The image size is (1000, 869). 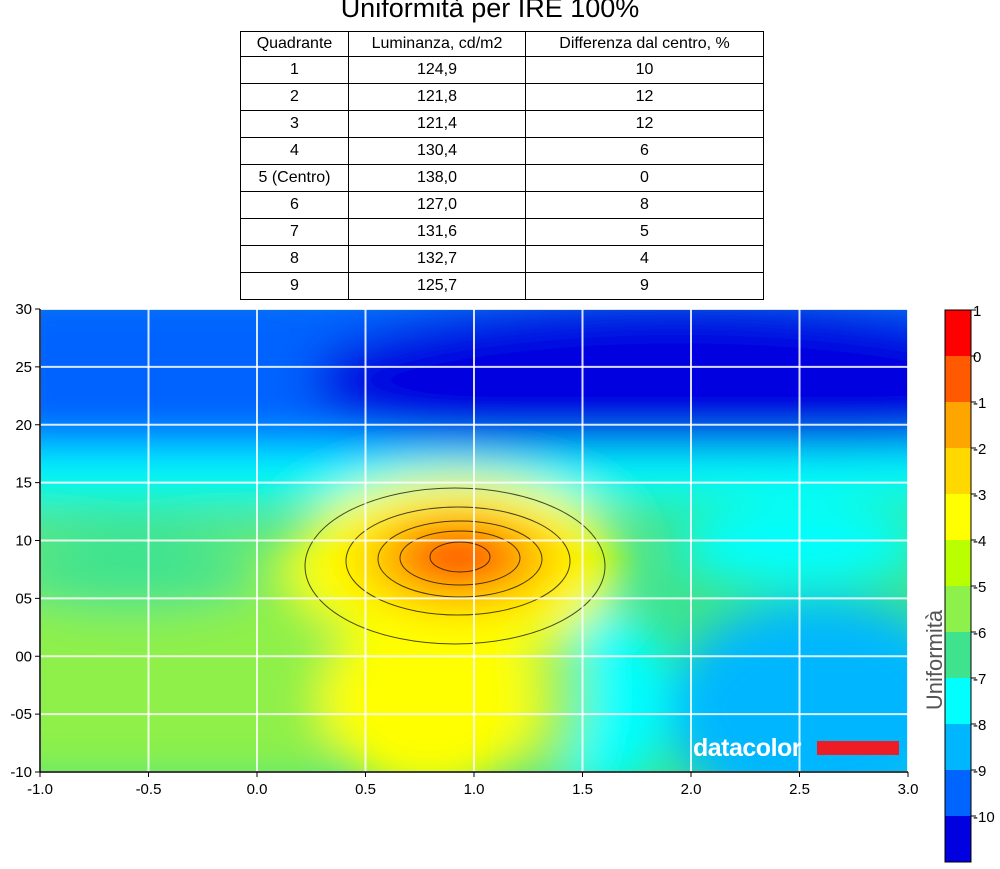 I want to click on colorbar-tick-label: -6, so click(x=979, y=633).